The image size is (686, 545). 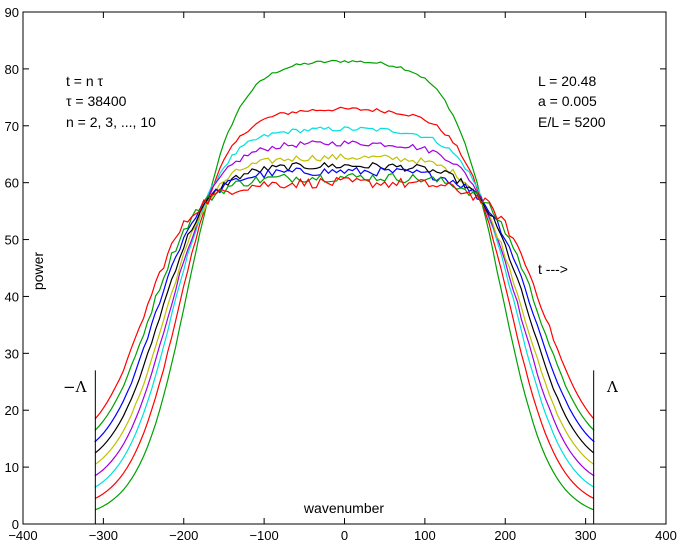 I want to click on y-tick-label: 70, so click(x=12, y=126).